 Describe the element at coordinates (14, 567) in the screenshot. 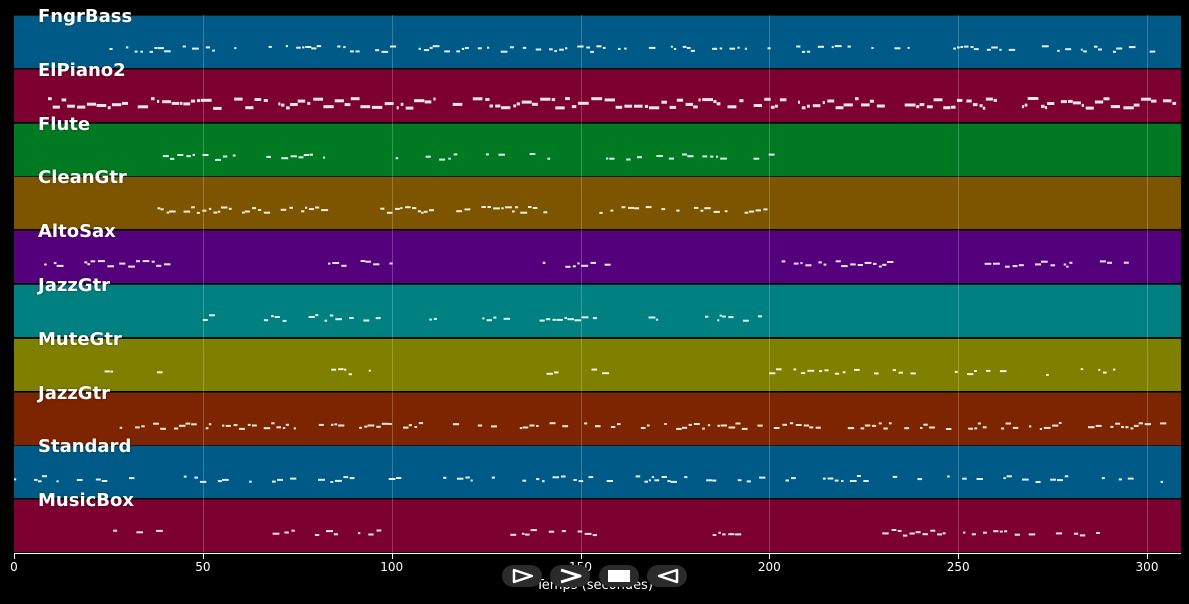

I see `x-tick-label: 0` at that location.